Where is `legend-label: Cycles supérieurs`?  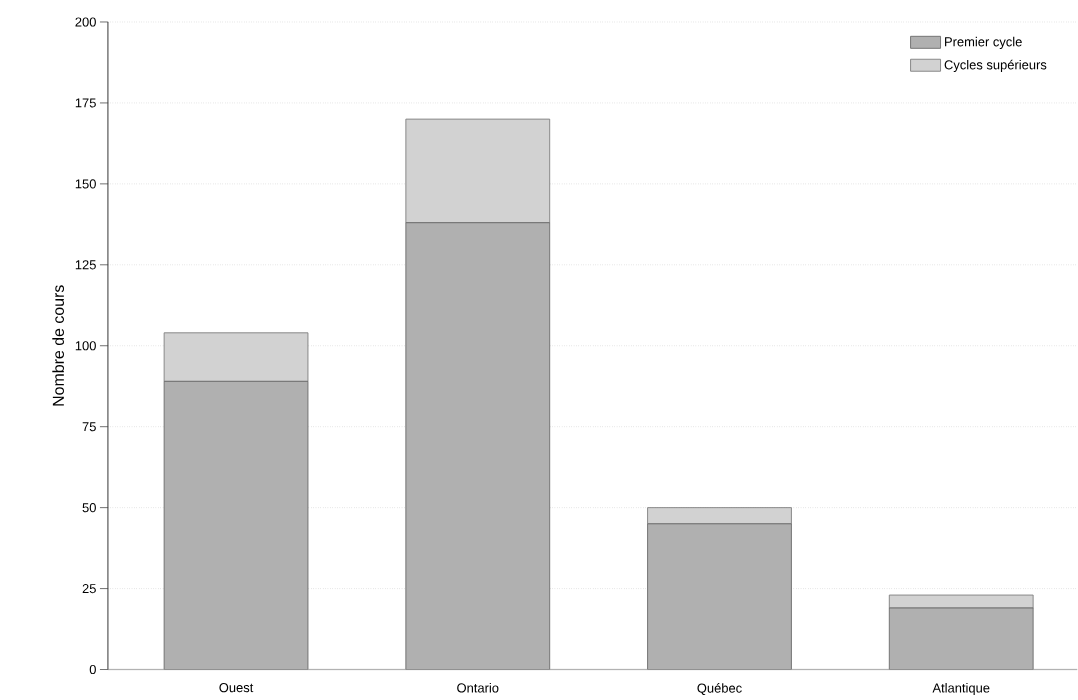 legend-label: Cycles supérieurs is located at coordinates (995, 66).